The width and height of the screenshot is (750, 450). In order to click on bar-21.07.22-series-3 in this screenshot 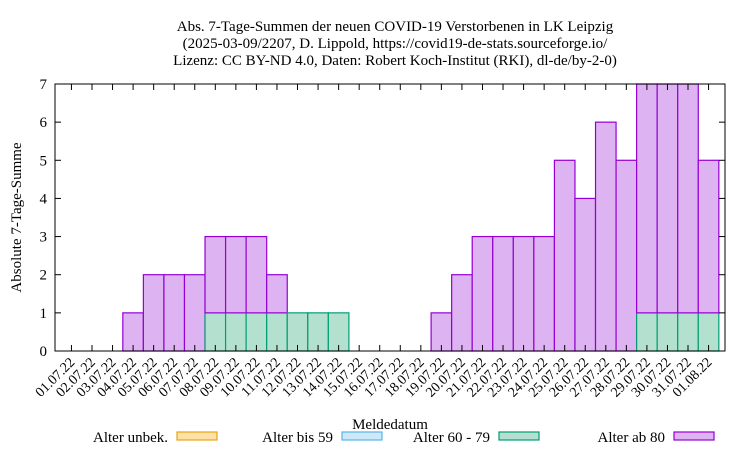, I will do `click(482, 293)`.